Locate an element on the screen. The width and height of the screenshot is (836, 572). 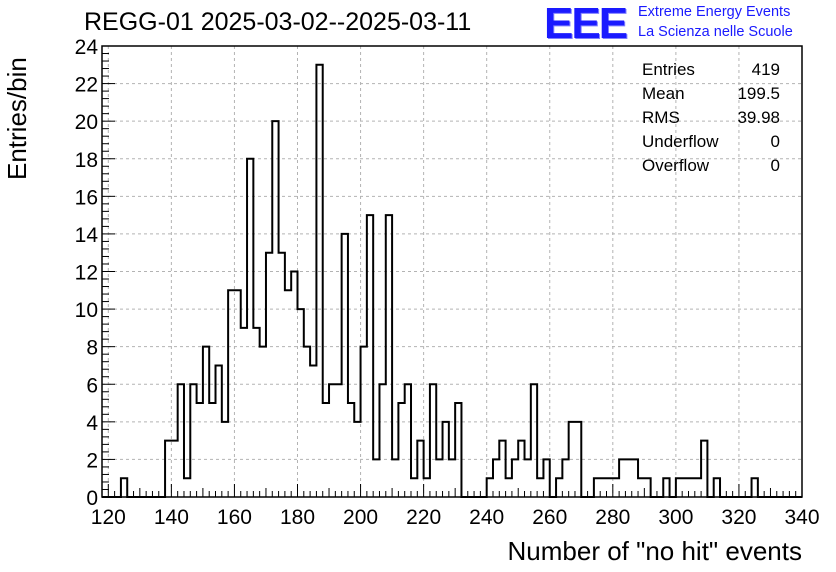
chart-title: REGG-01 2025-03-02--2025-03-11 is located at coordinates (278, 22).